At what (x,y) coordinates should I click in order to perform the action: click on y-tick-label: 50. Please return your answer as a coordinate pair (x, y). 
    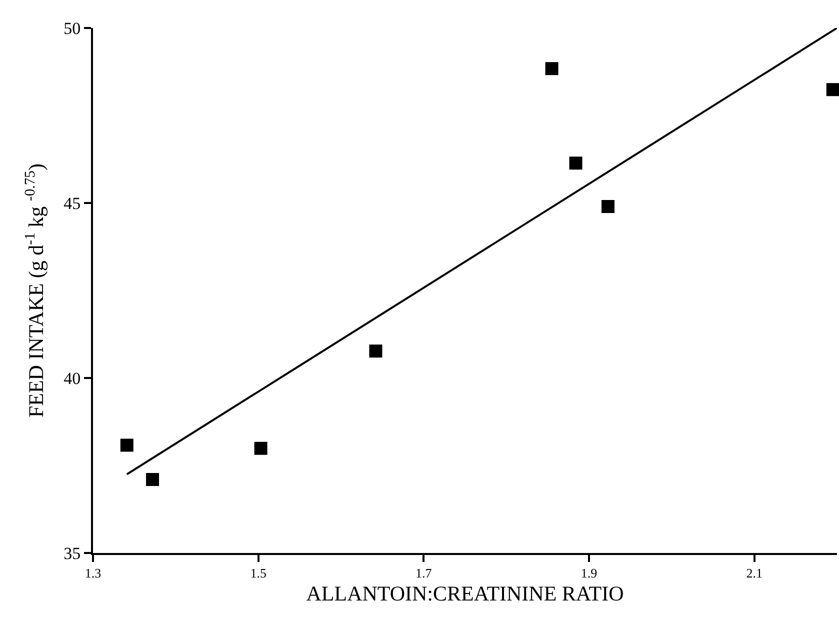
    Looking at the image, I should click on (72, 28).